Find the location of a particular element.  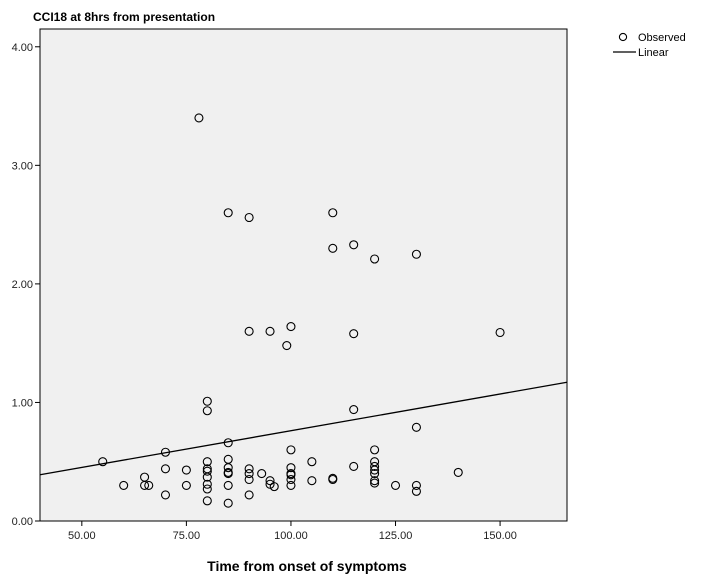

x-tick-label: 150.00 is located at coordinates (500, 536).